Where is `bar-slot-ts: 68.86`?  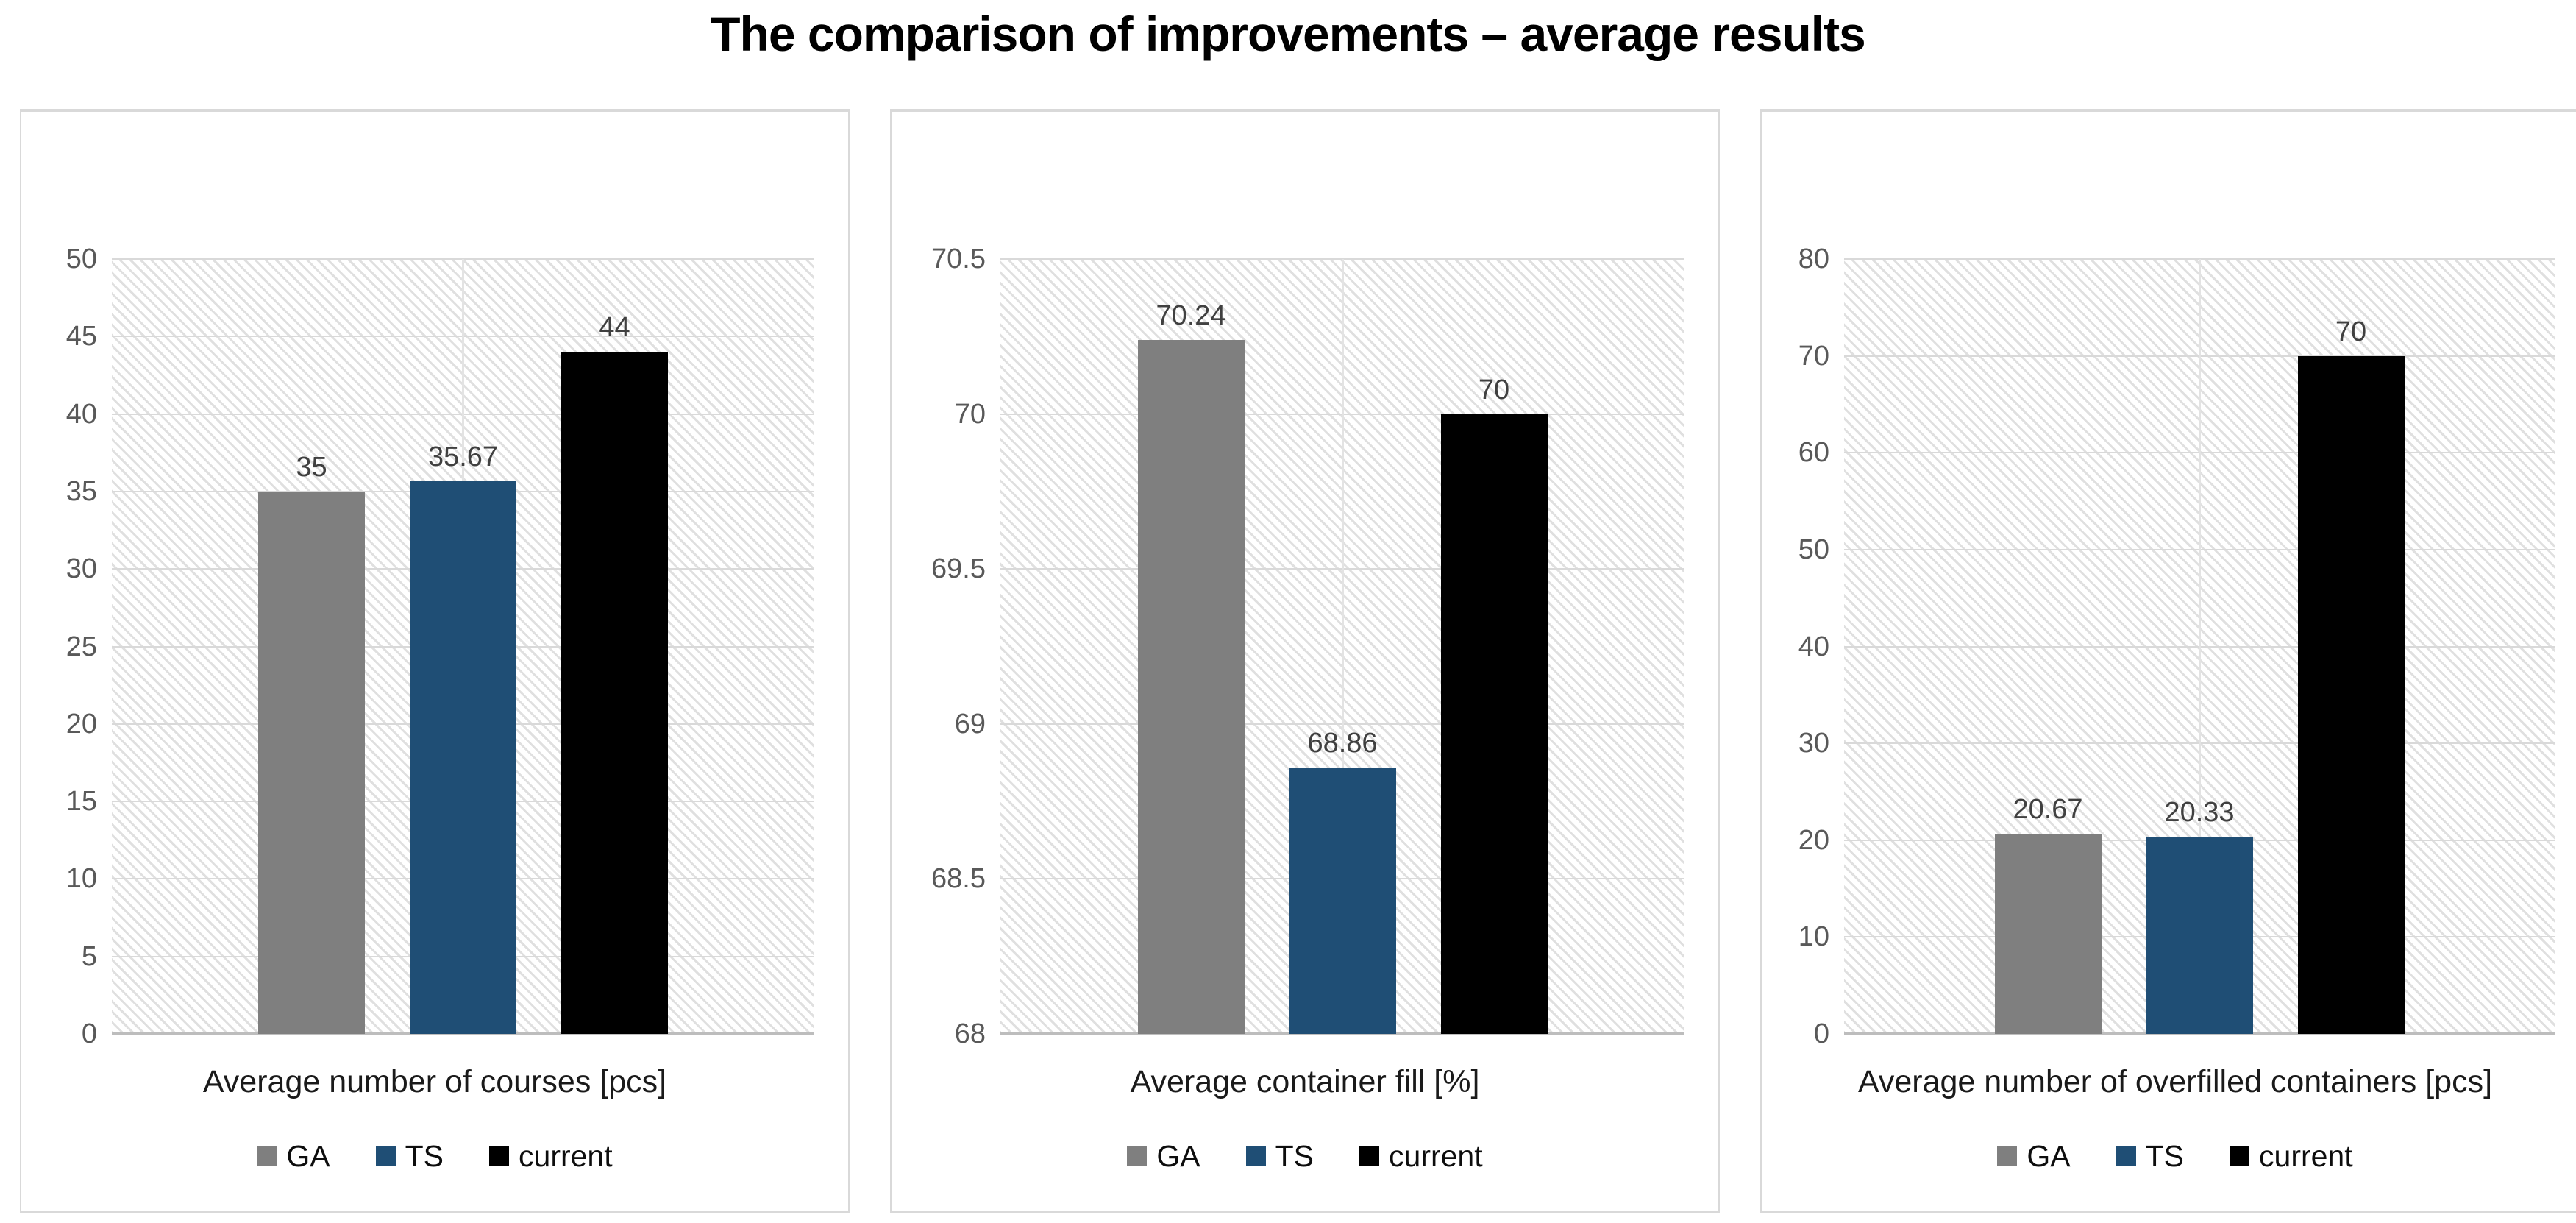
bar-slot-ts: 68.86 is located at coordinates (1342, 646).